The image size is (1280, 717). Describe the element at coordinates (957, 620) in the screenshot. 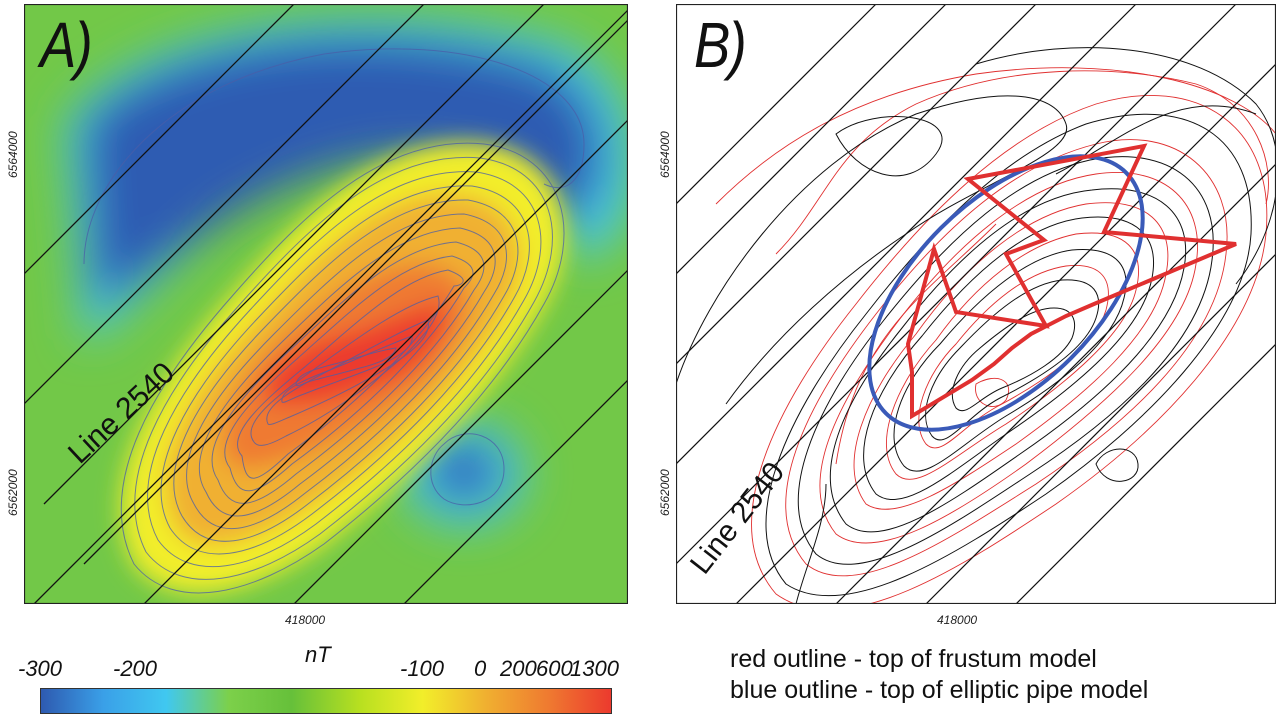

I see `panel-b-easting: 418000` at that location.